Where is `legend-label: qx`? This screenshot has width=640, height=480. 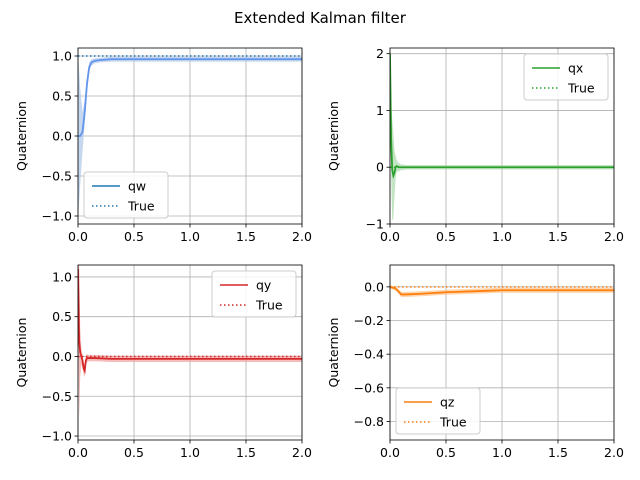
legend-label: qx is located at coordinates (575, 68).